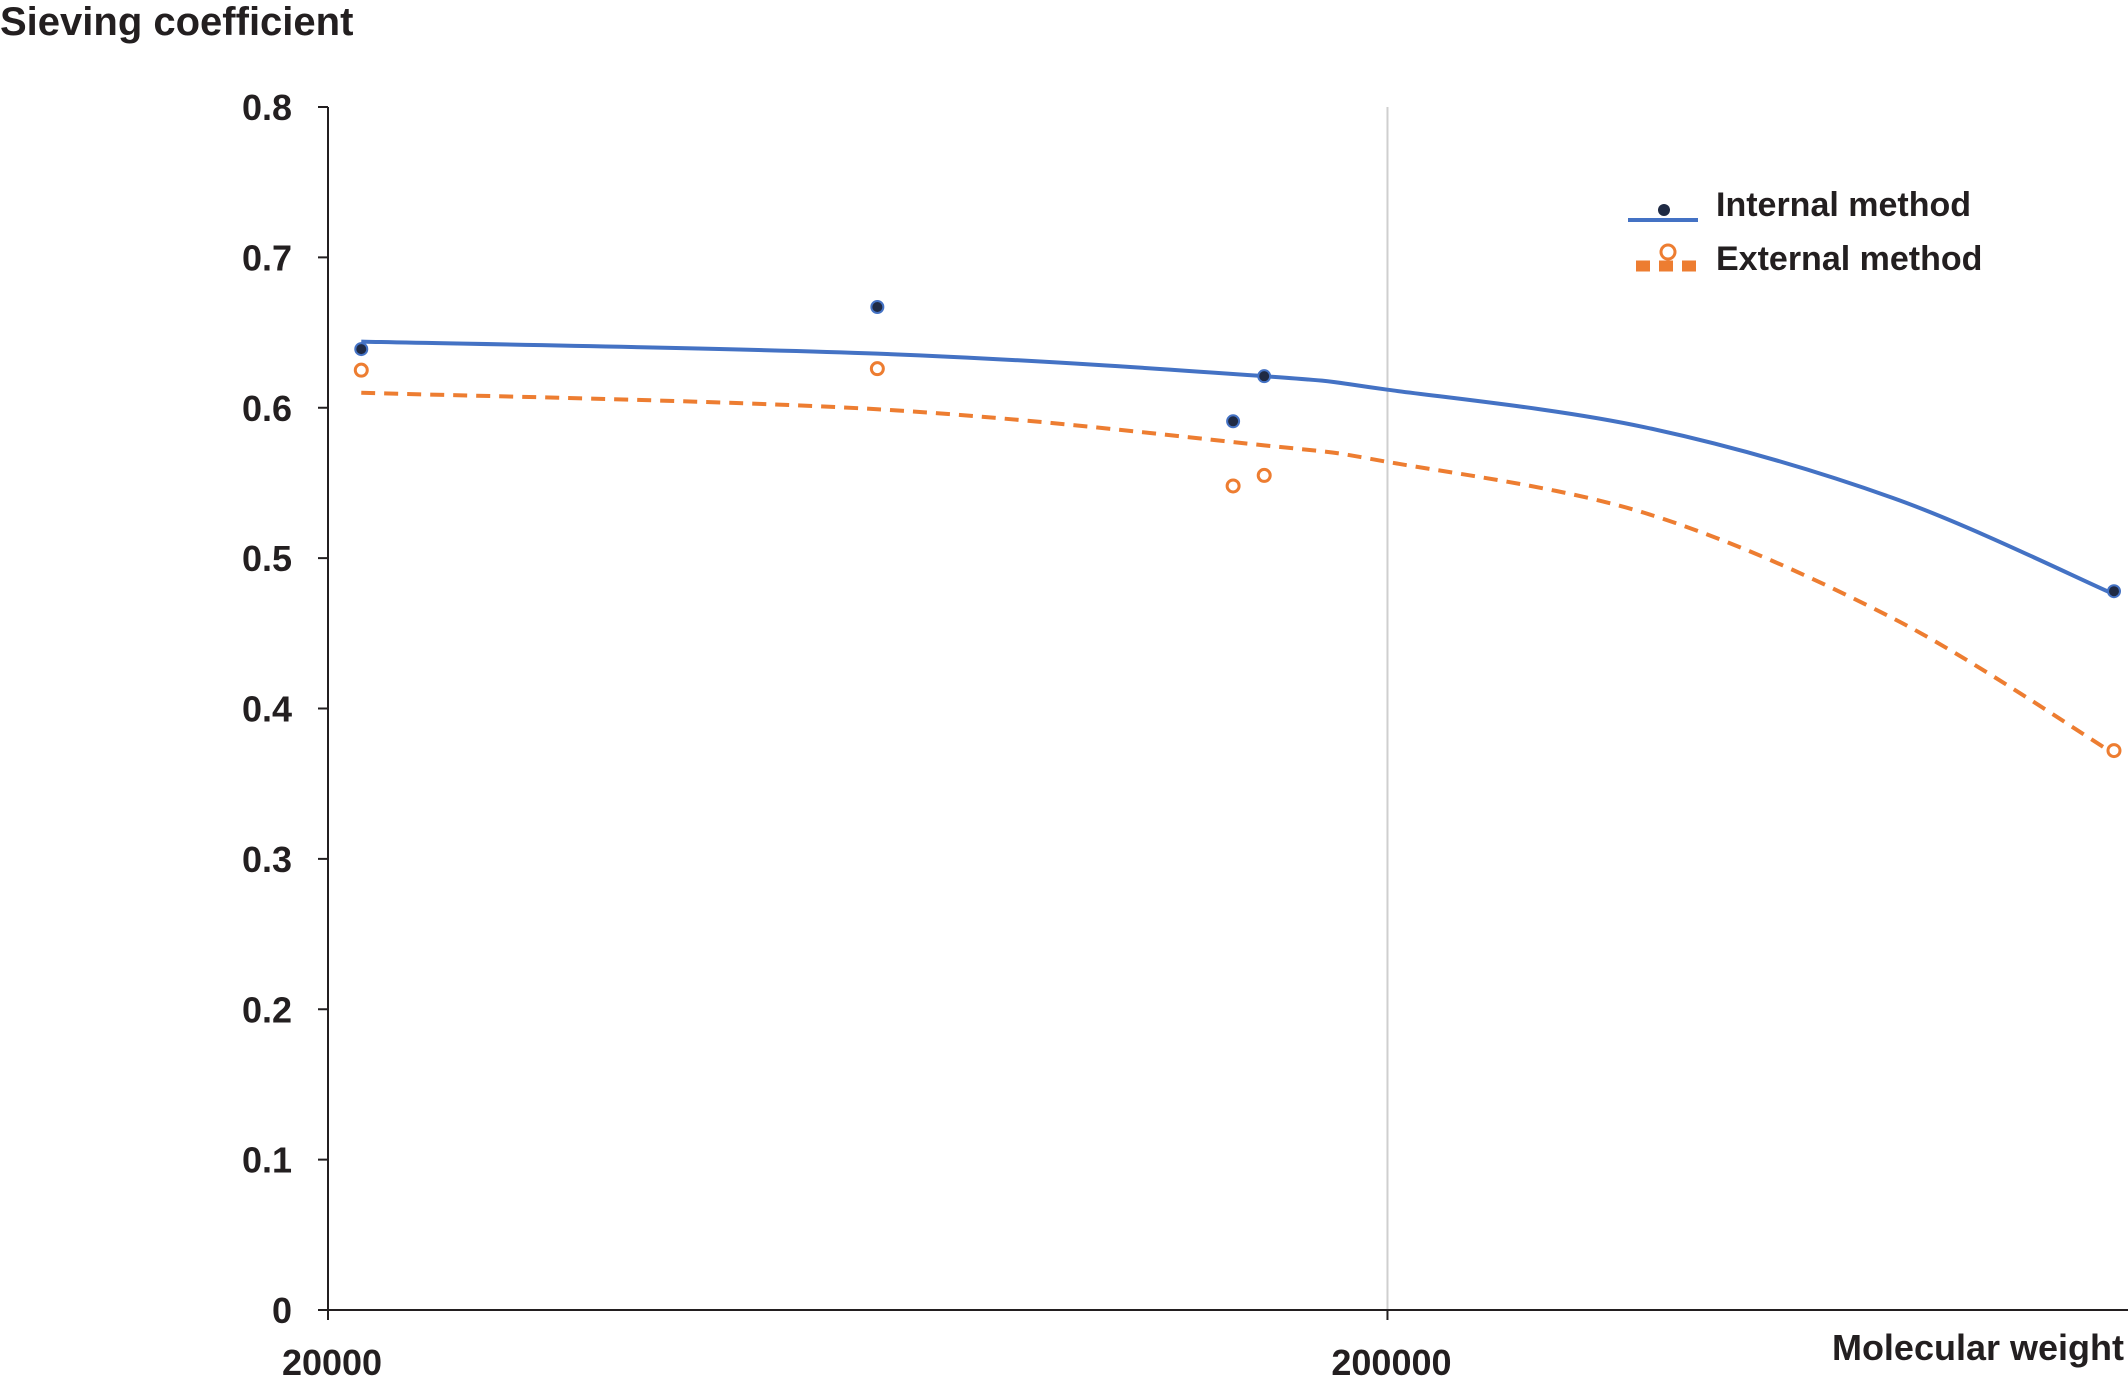 This screenshot has height=1386, width=2128. Describe the element at coordinates (1391, 1362) in the screenshot. I see `x-tick-label: 200000` at that location.